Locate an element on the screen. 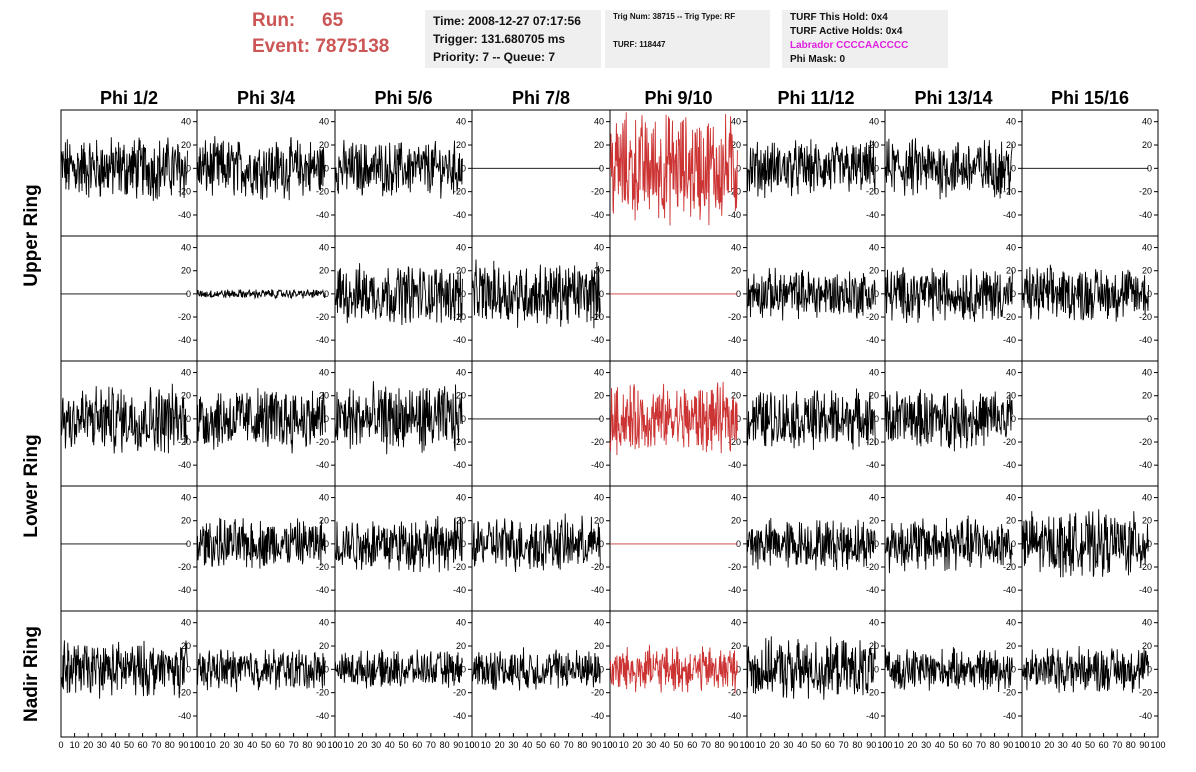 This screenshot has height=772, width=1196. x-tick-label: 20 is located at coordinates (88, 745).